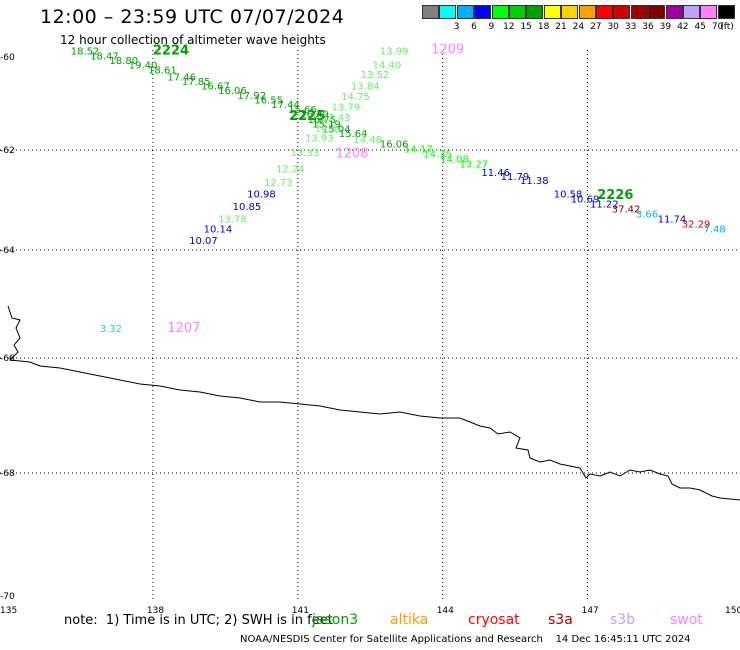  Describe the element at coordinates (717, 27) in the screenshot. I see `legend-label: 70` at that location.